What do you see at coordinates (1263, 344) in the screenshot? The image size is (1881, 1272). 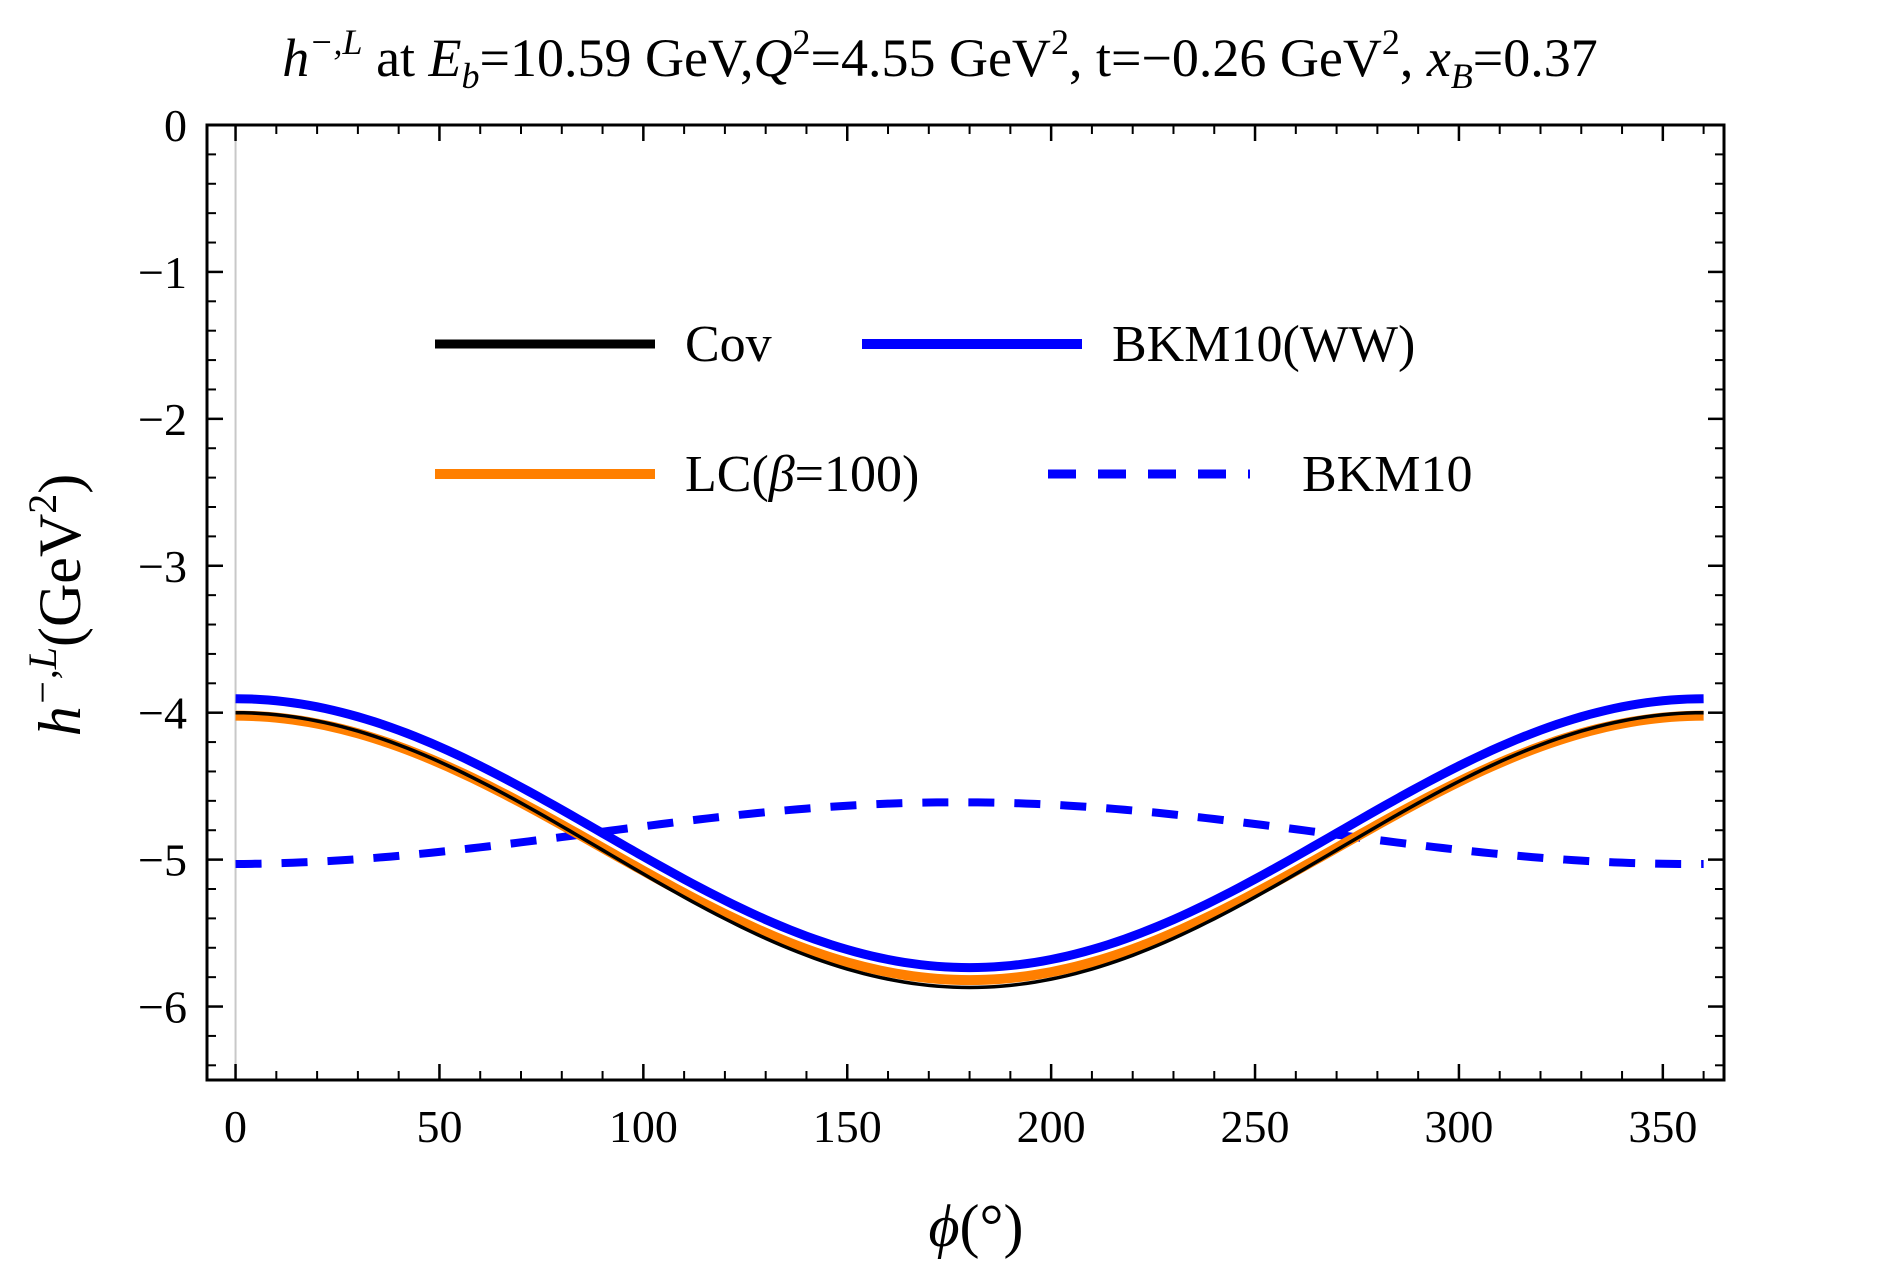 I see `legend-label-bkm10-ww: BKM10(WW)` at bounding box center [1263, 344].